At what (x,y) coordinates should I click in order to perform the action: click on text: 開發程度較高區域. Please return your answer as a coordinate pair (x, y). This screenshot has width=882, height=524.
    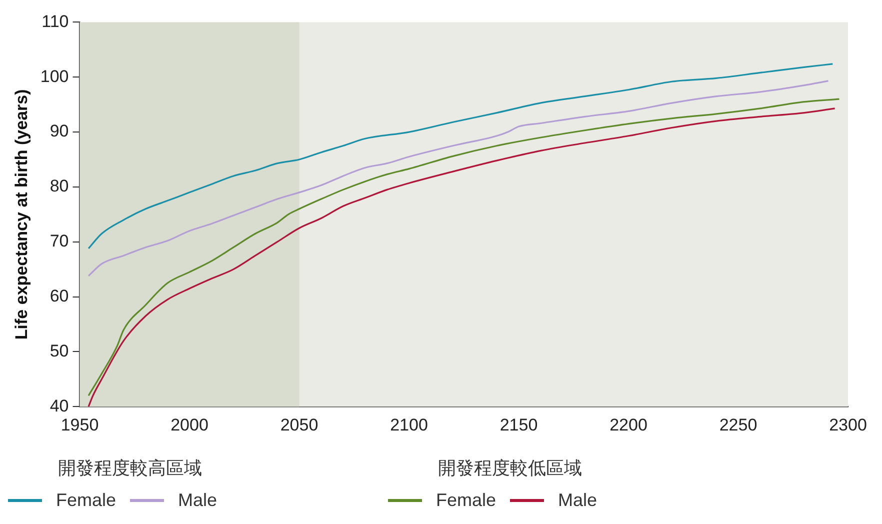
    Looking at the image, I should click on (130, 468).